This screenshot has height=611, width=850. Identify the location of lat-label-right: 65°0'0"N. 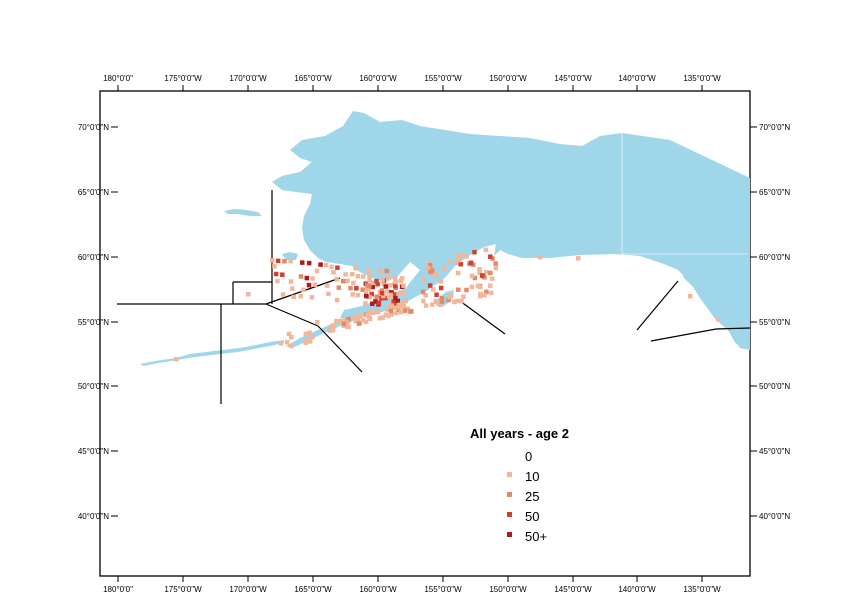
(774, 192).